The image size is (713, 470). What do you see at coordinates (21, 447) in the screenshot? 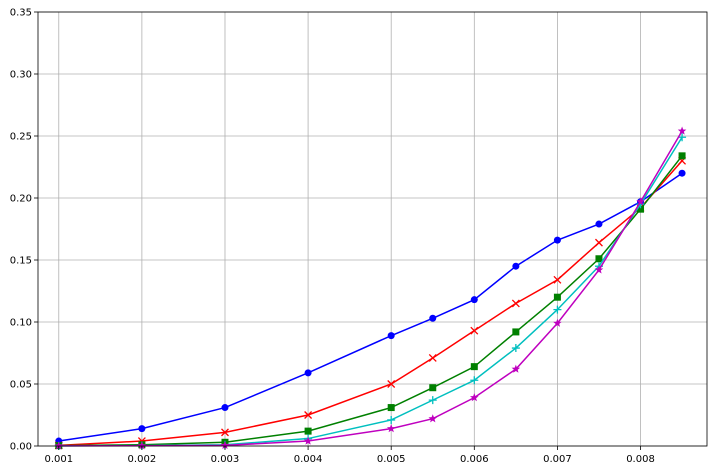
I see `y-tick-label: 0.00` at bounding box center [21, 447].